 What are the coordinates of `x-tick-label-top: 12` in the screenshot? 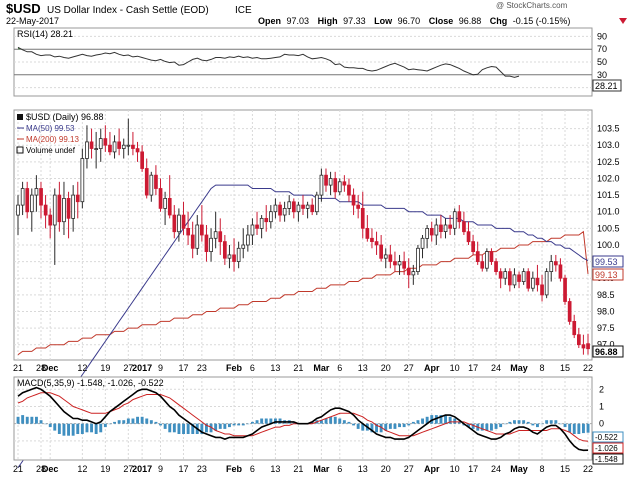 It's located at (82, 368).